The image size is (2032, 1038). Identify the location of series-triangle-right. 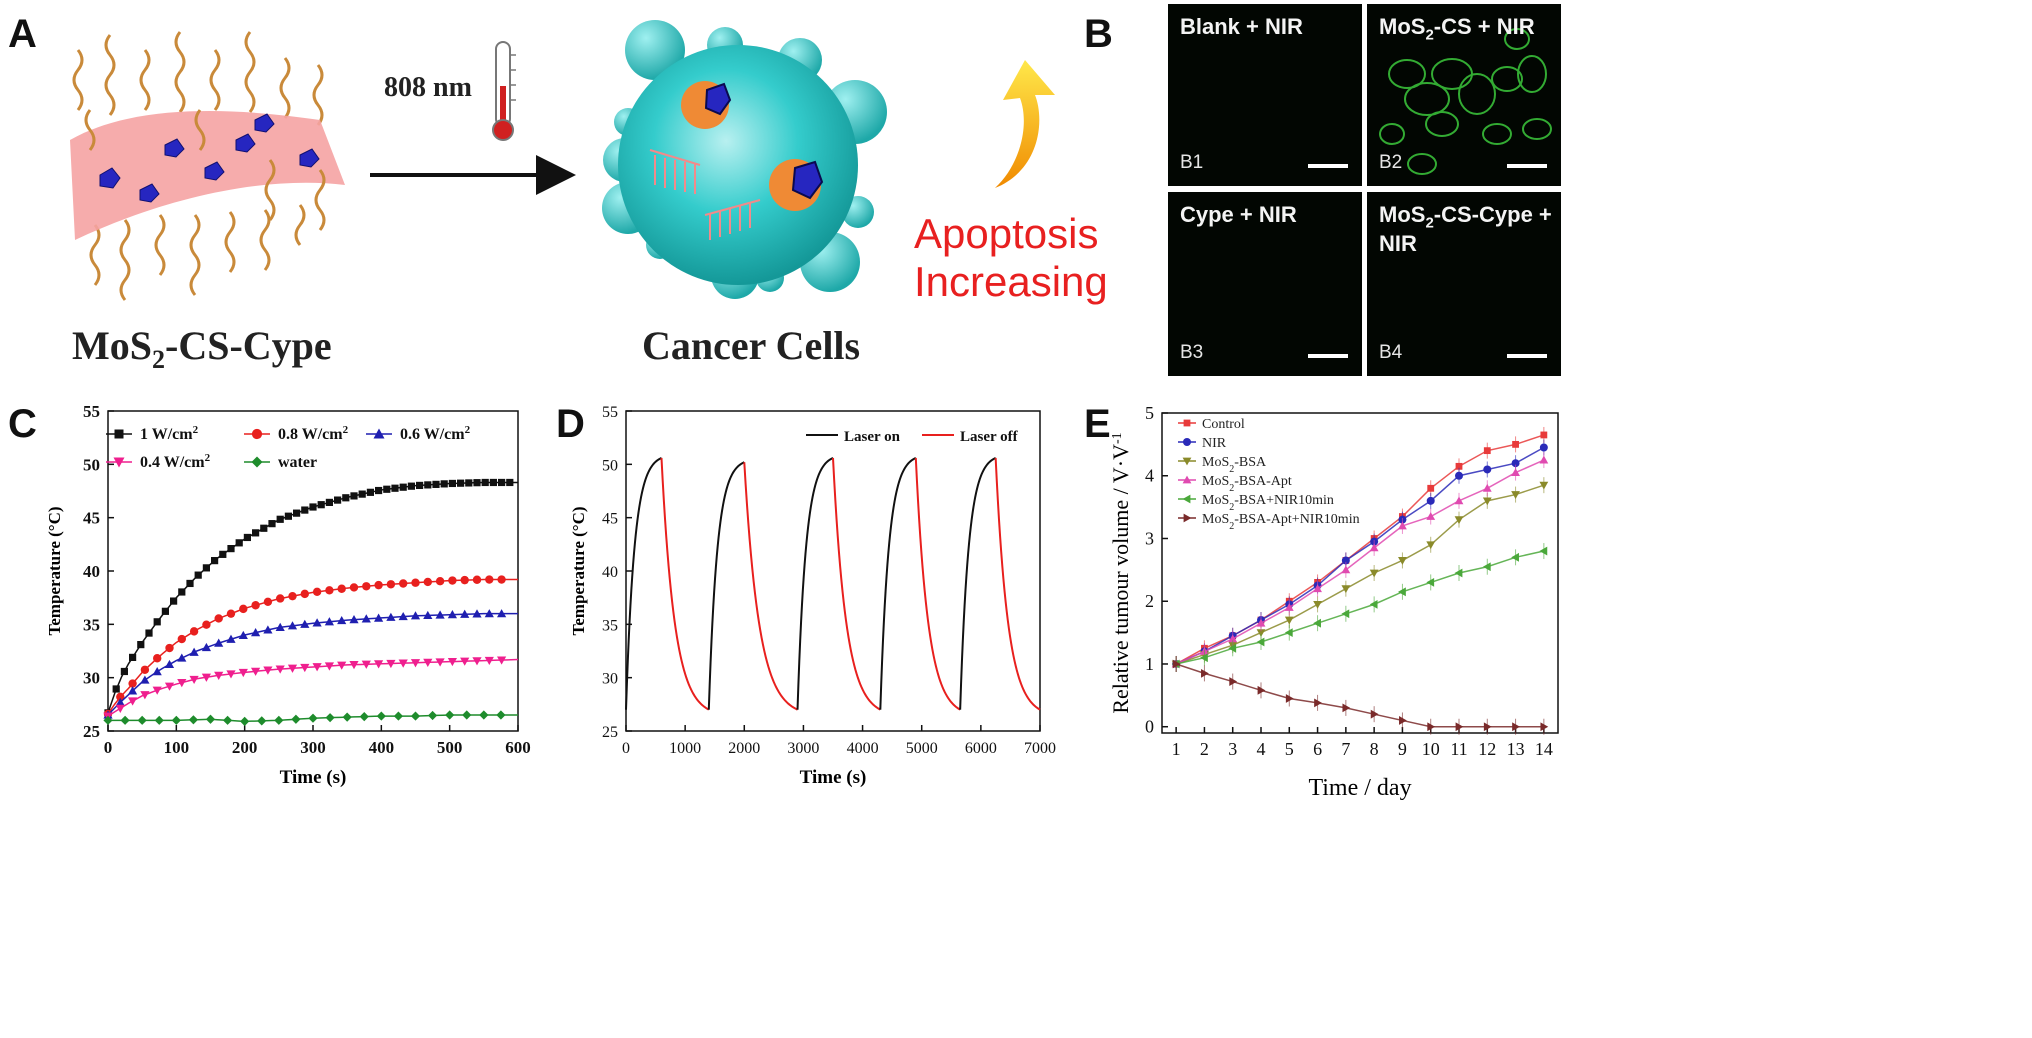
(1360, 695).